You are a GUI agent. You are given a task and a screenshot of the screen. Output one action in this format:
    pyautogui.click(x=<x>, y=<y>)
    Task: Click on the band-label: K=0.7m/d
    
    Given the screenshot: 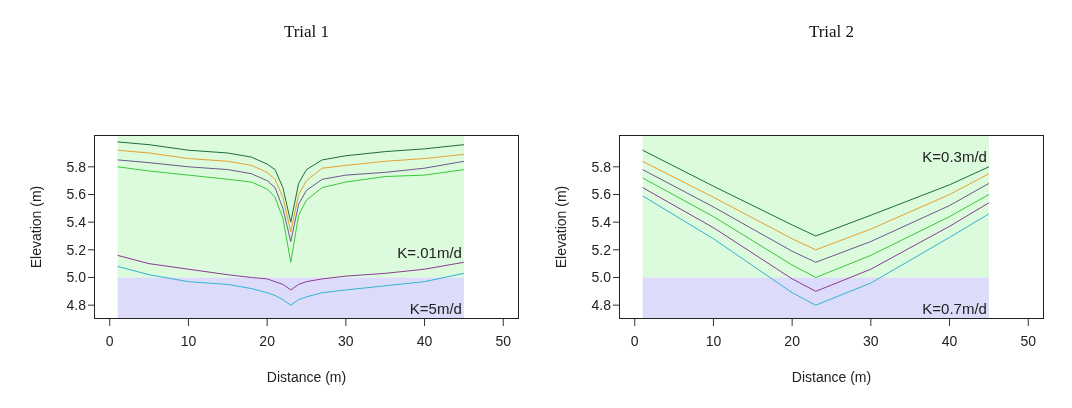 What is the action you would take?
    pyautogui.click(x=954, y=309)
    